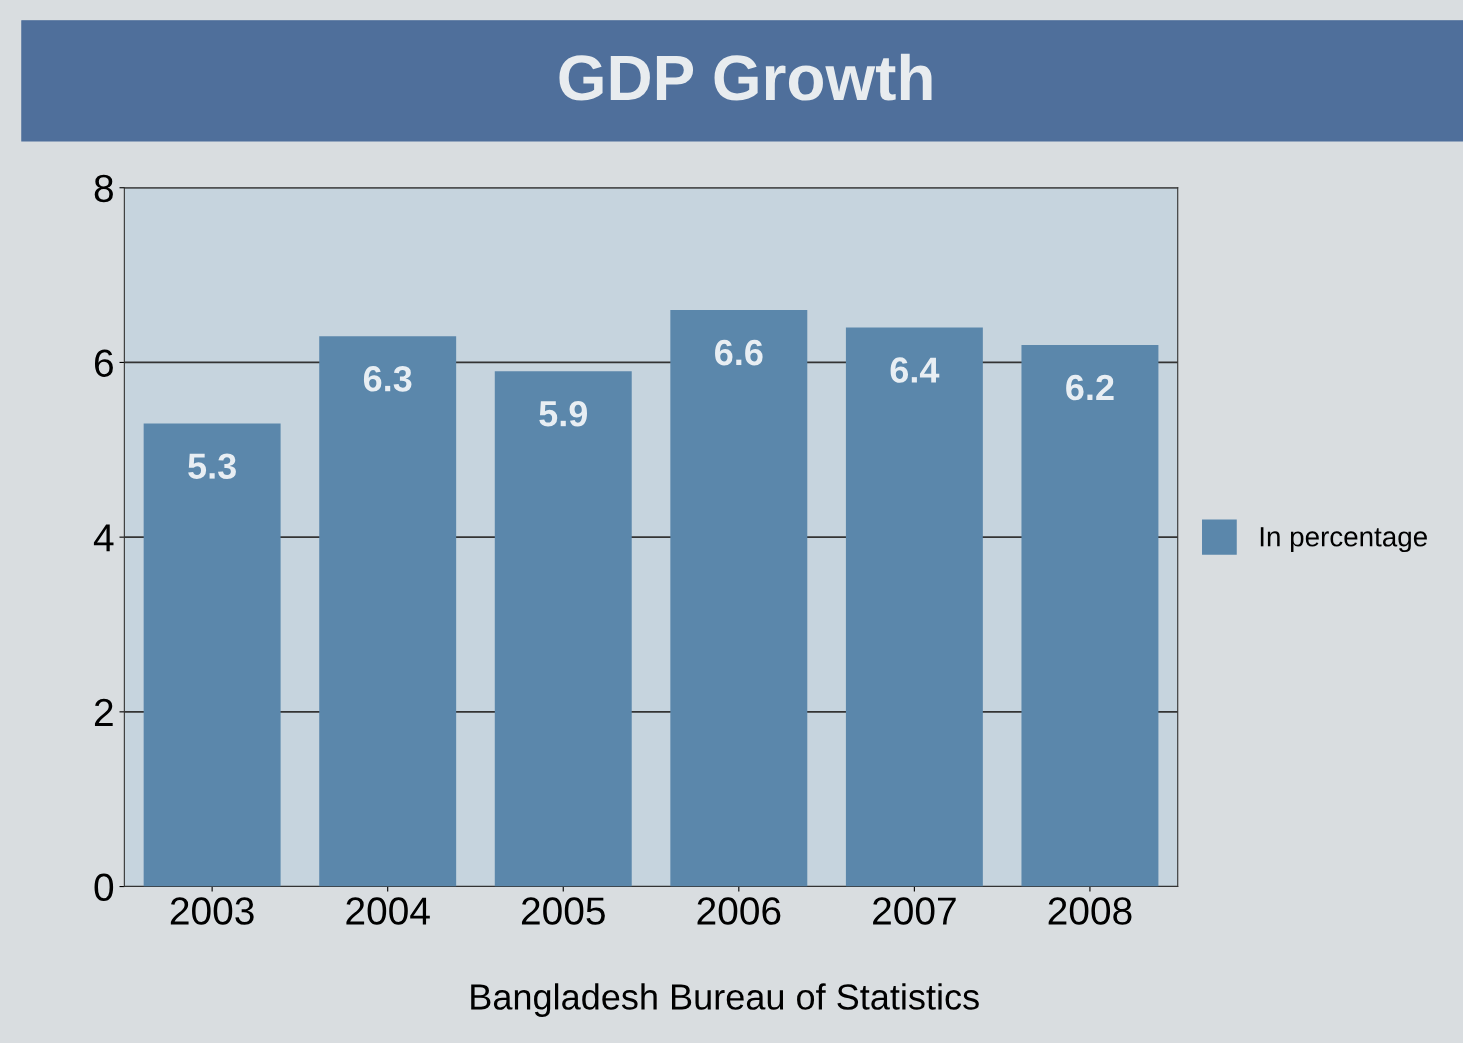  What do you see at coordinates (1090, 911) in the screenshot?
I see `x-tick-label: 2008` at bounding box center [1090, 911].